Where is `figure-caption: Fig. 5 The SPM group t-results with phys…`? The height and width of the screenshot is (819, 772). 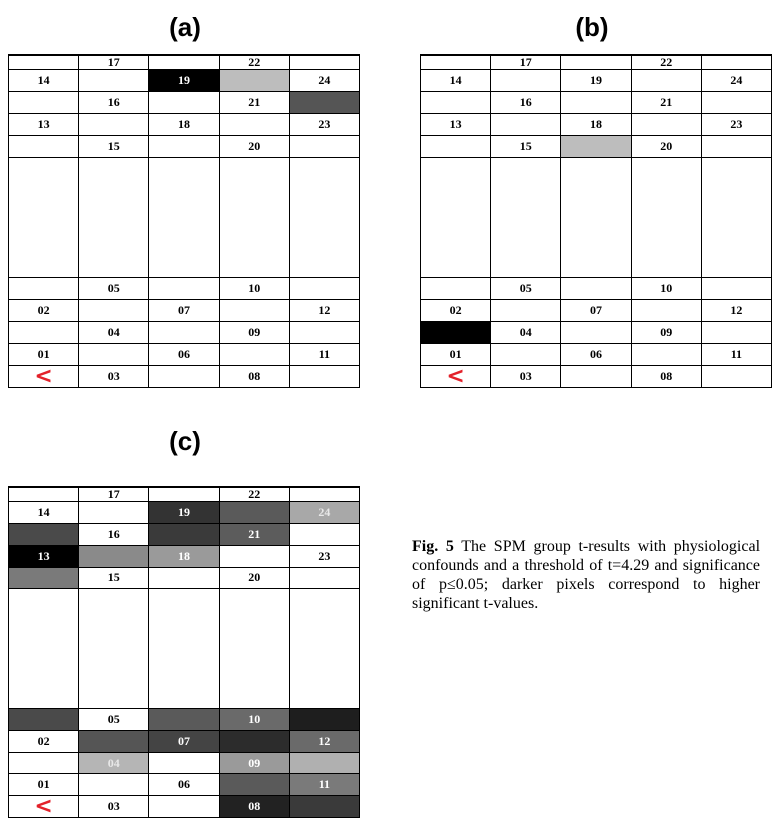 figure-caption: Fig. 5 The SPM group t-results with phys… is located at coordinates (586, 575).